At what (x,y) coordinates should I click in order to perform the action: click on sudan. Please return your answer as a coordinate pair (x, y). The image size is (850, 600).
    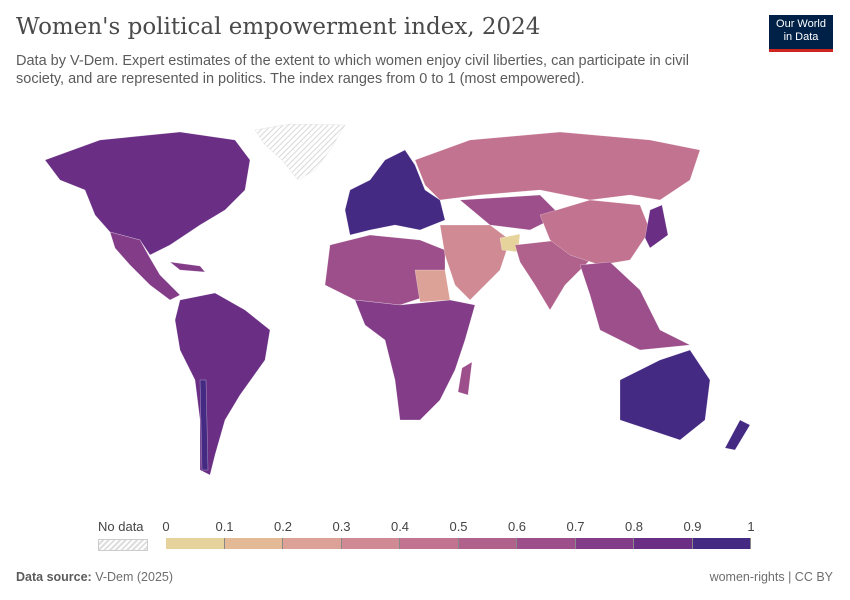
    Looking at the image, I should click on (432, 286).